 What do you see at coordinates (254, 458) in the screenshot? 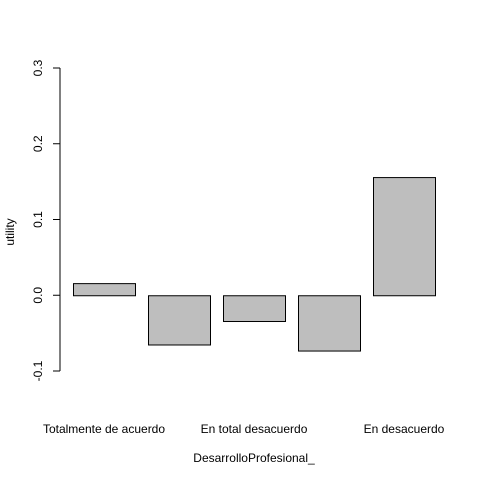
I see `x-axis-title: DesarrolloProfesional_` at bounding box center [254, 458].